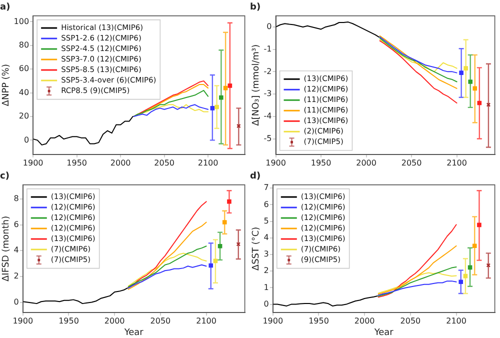 The width and height of the screenshot is (500, 338). I want to click on y-axis-title: Δ[NO₃] (mmol/m³), so click(257, 85).